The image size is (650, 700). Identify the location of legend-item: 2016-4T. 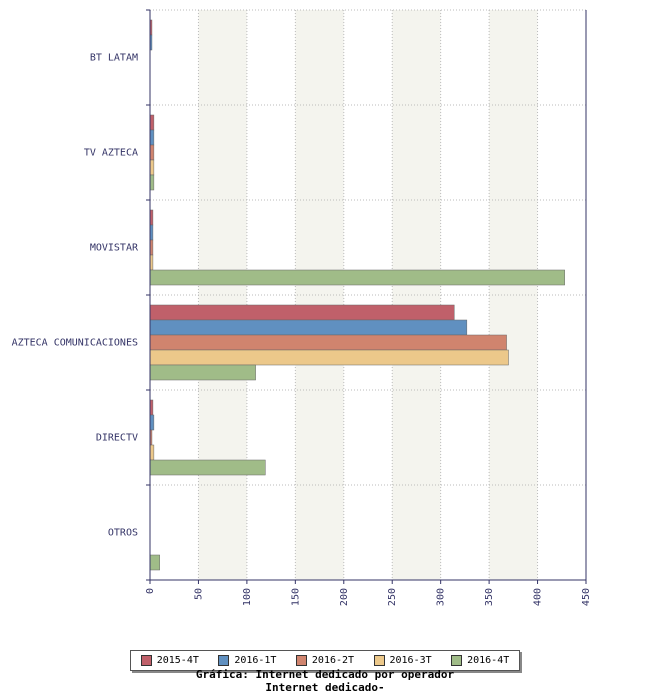
(480, 660).